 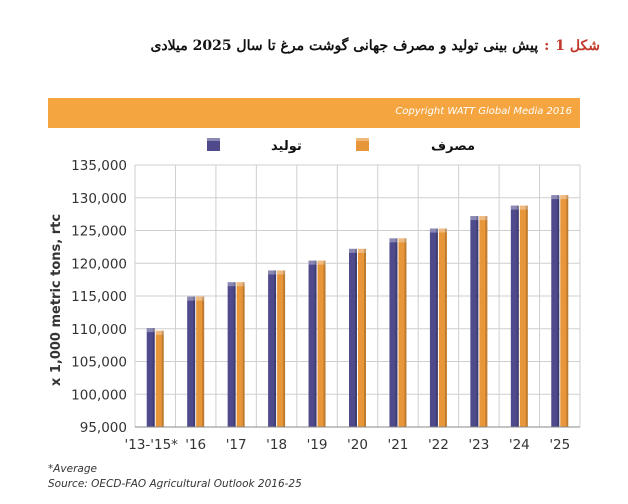 I want to click on footnote-average: *Average, so click(x=72, y=469).